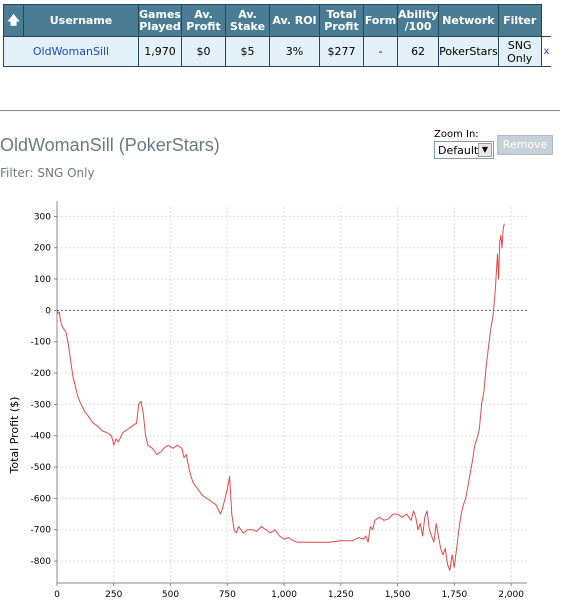 The image size is (575, 600). What do you see at coordinates (41, 562) in the screenshot?
I see `y-tick-label: -800` at bounding box center [41, 562].